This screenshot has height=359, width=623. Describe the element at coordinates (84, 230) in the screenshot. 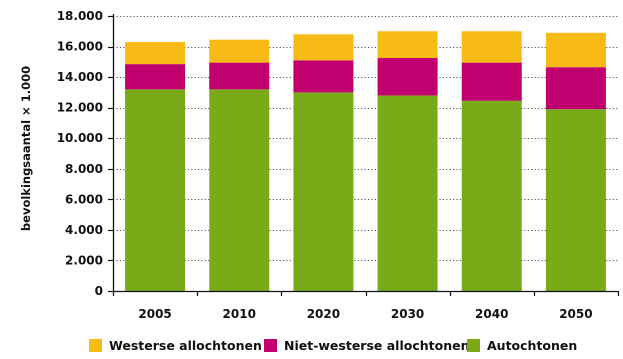

I see `y-tick-label: 4.000` at that location.